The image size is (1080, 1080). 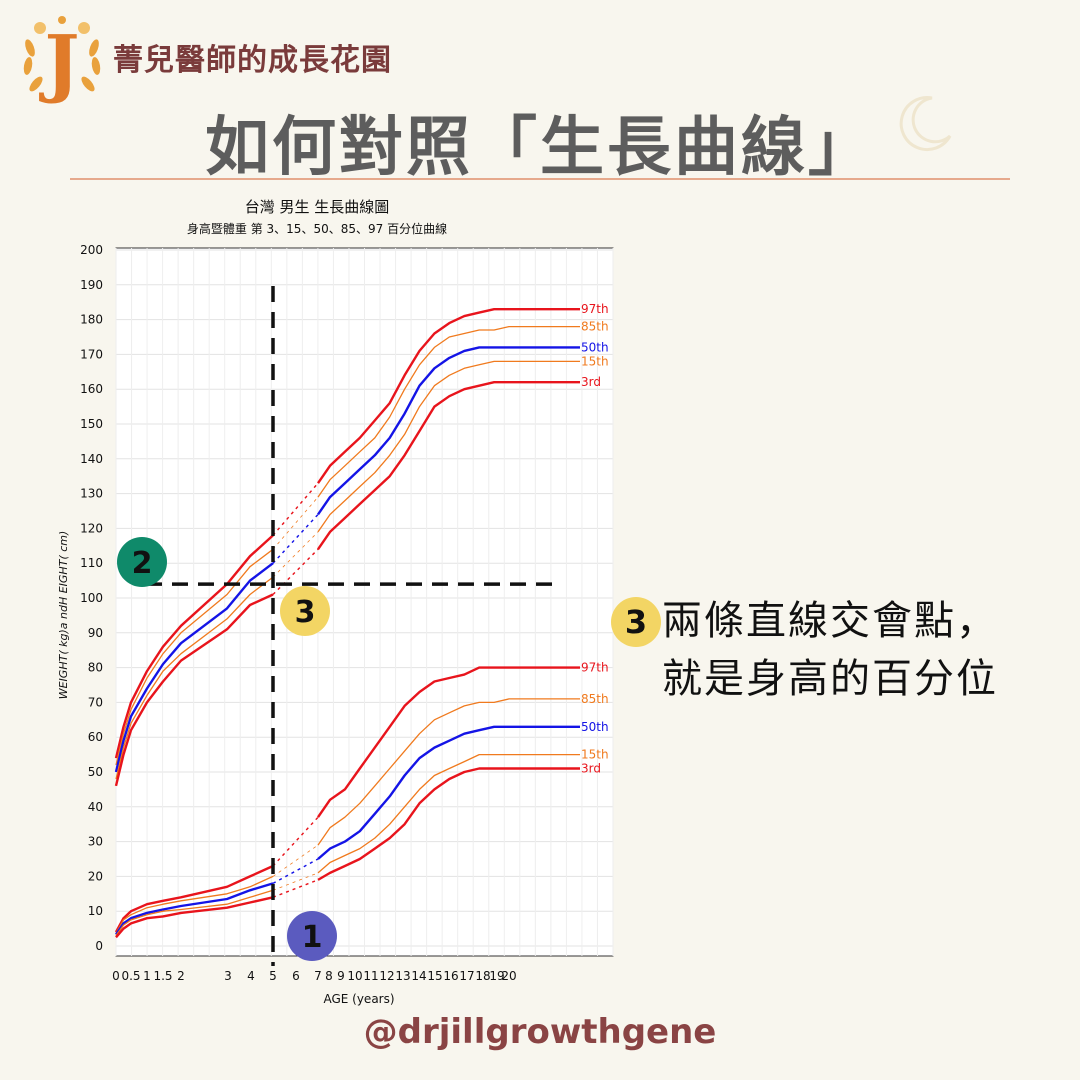 What do you see at coordinates (450, 976) in the screenshot?
I see `x-tick-label: 16` at bounding box center [450, 976].